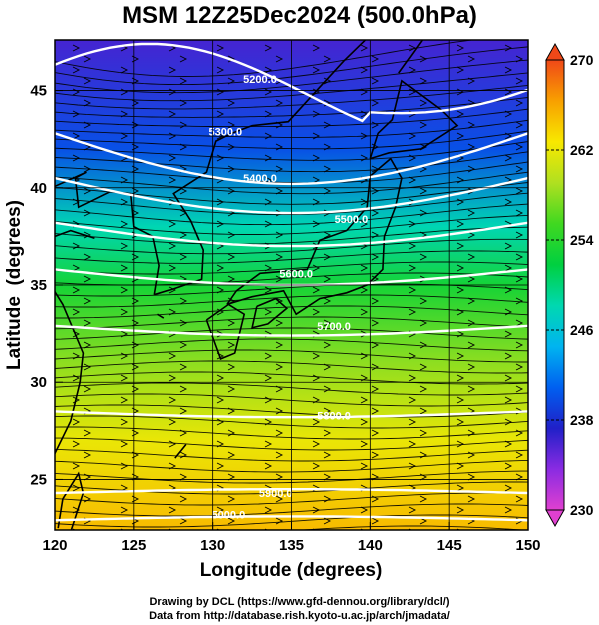 The height and width of the screenshot is (625, 599). Describe the element at coordinates (14, 285) in the screenshot. I see `y-axis-label: Latitude (degrees)` at that location.